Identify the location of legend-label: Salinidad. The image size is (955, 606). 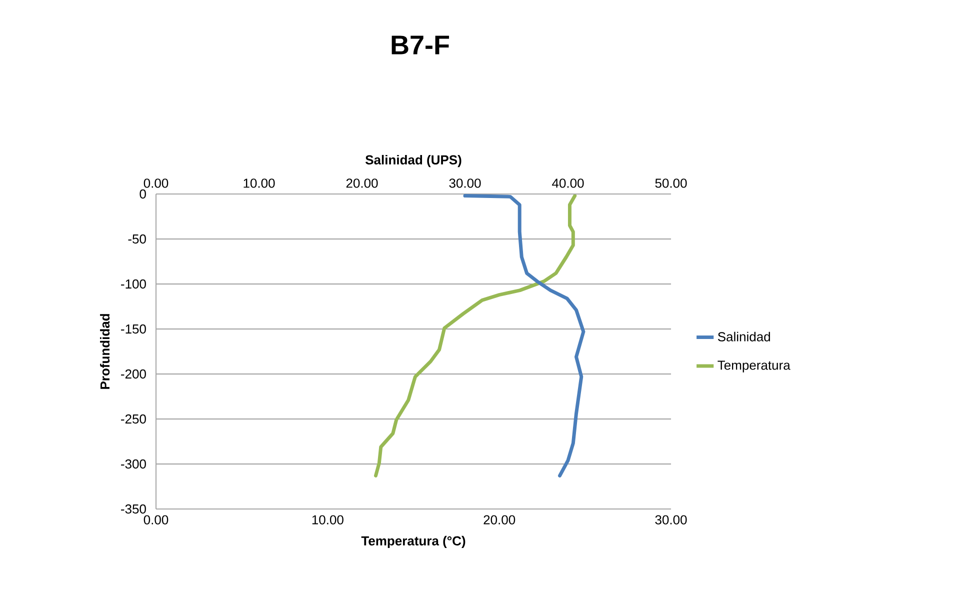
(744, 337).